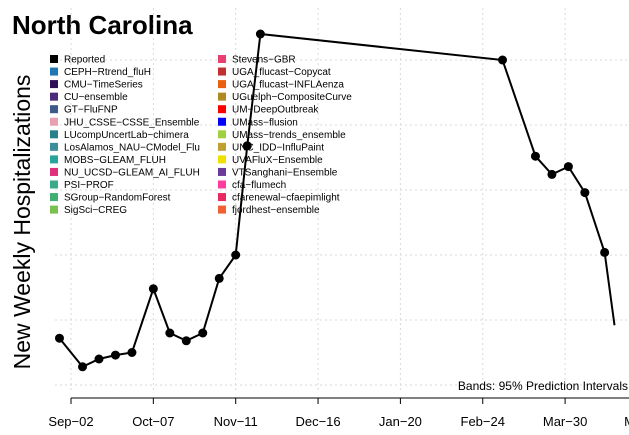 This screenshot has height=435, width=629. I want to click on x-tick-label: Jan−20, so click(400, 421).